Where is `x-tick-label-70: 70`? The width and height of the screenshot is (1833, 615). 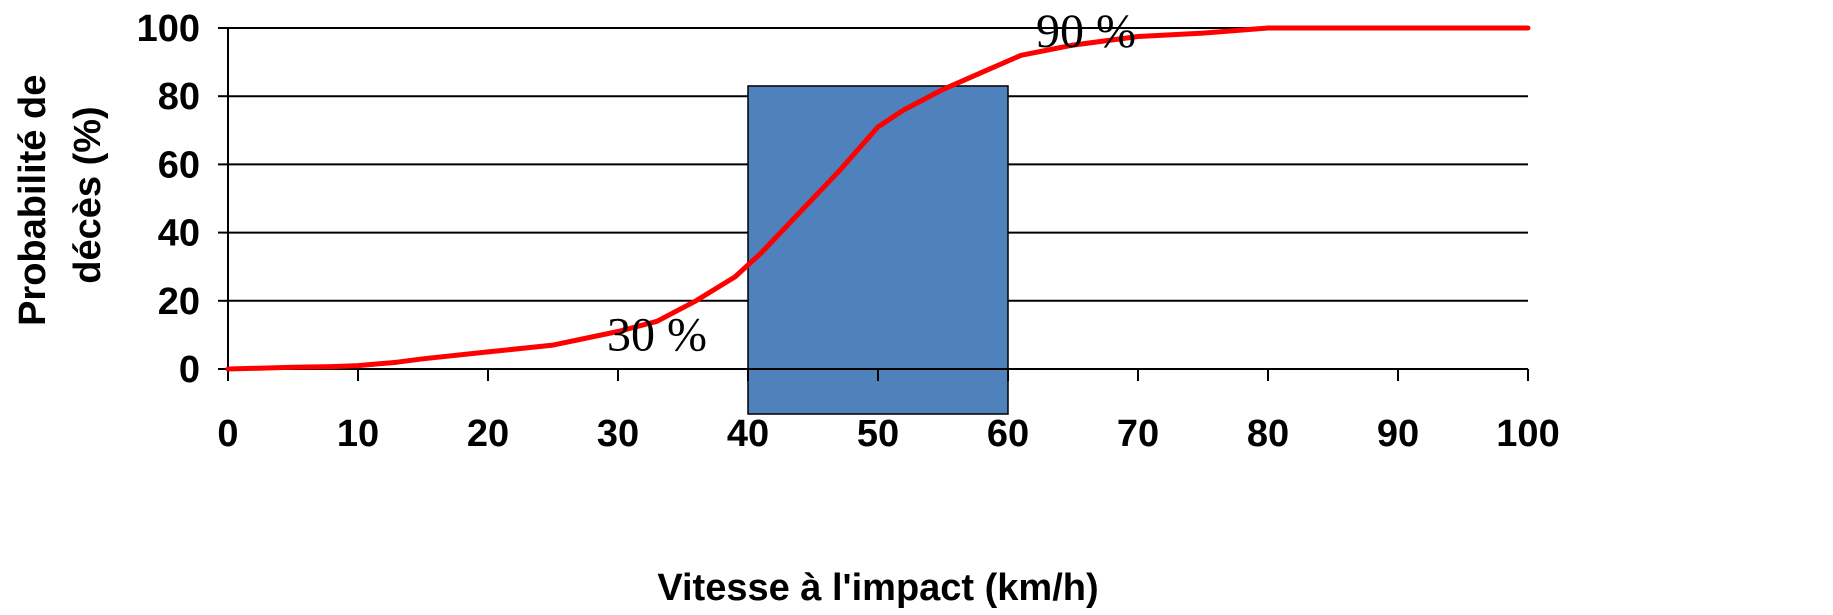 x-tick-label-70: 70 is located at coordinates (1138, 434).